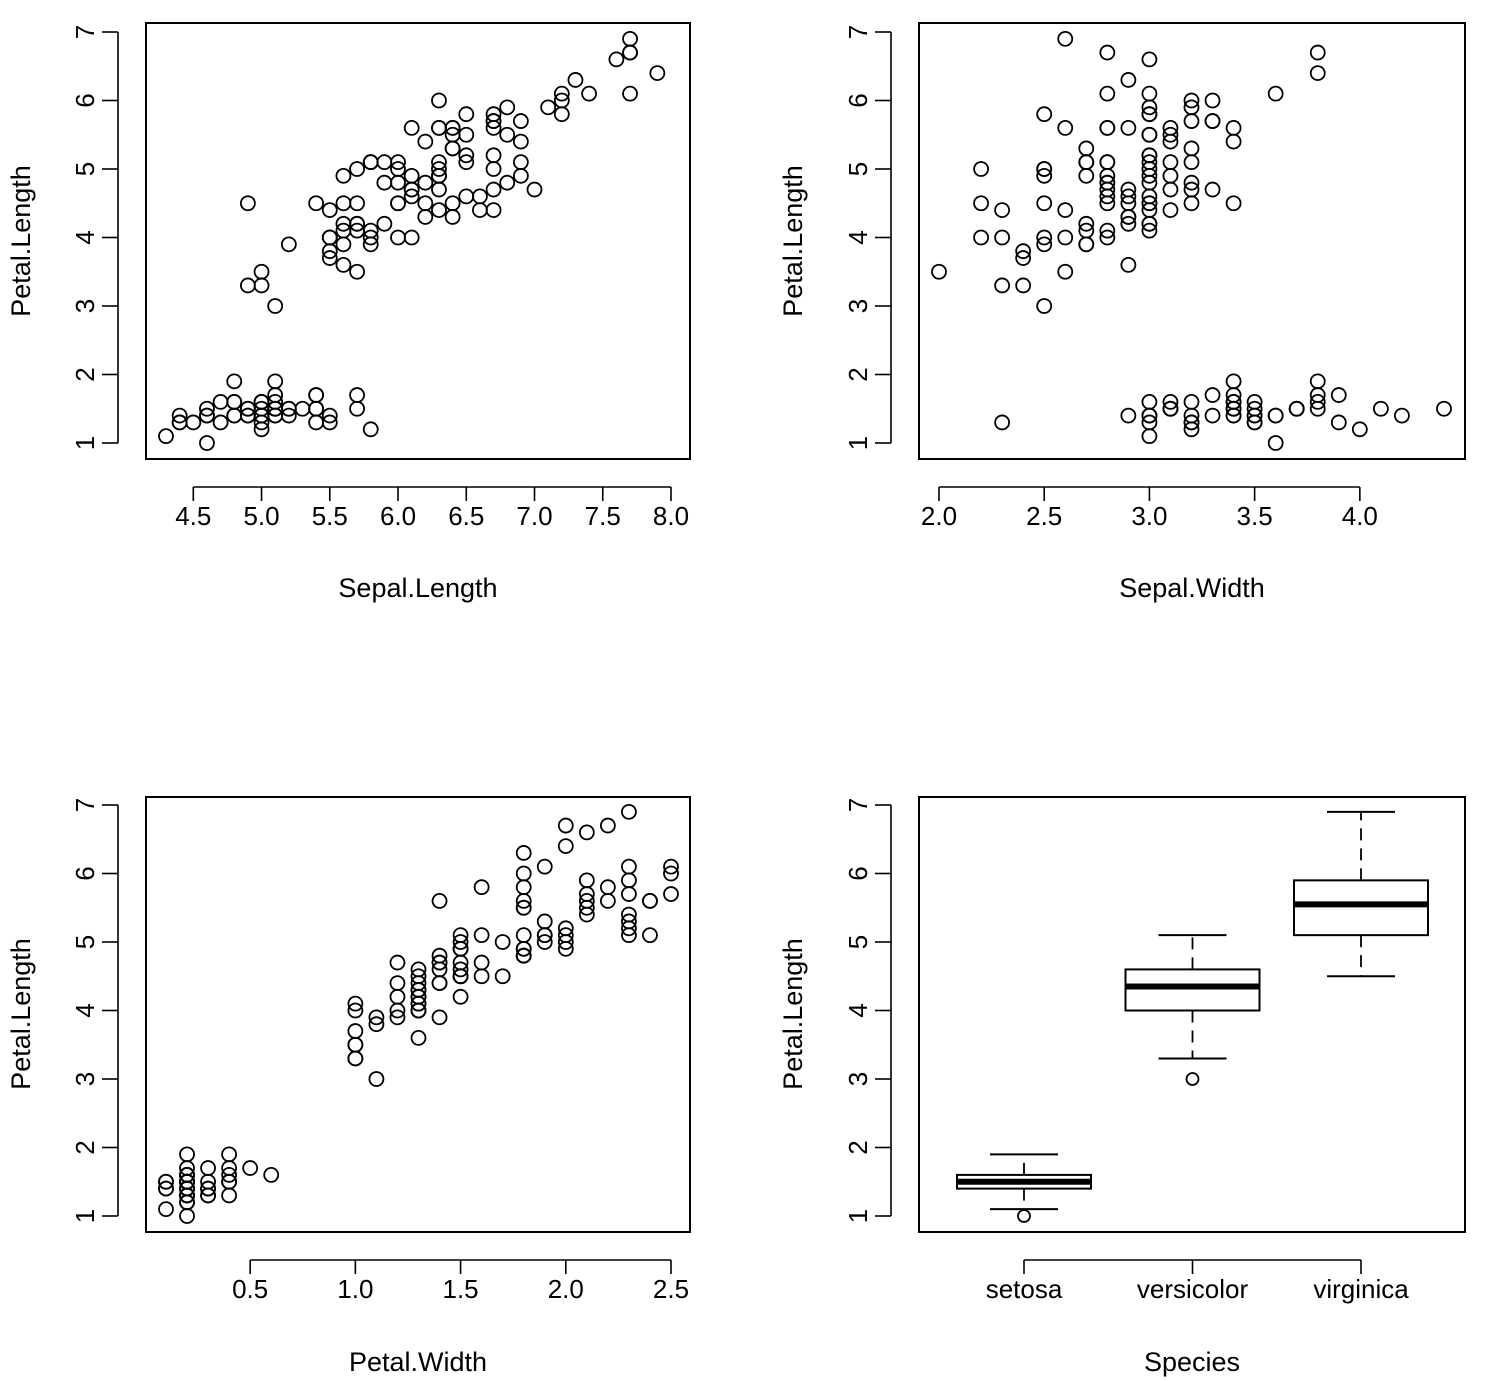  I want to click on x-tick-label: 0.5, so click(250, 1289).